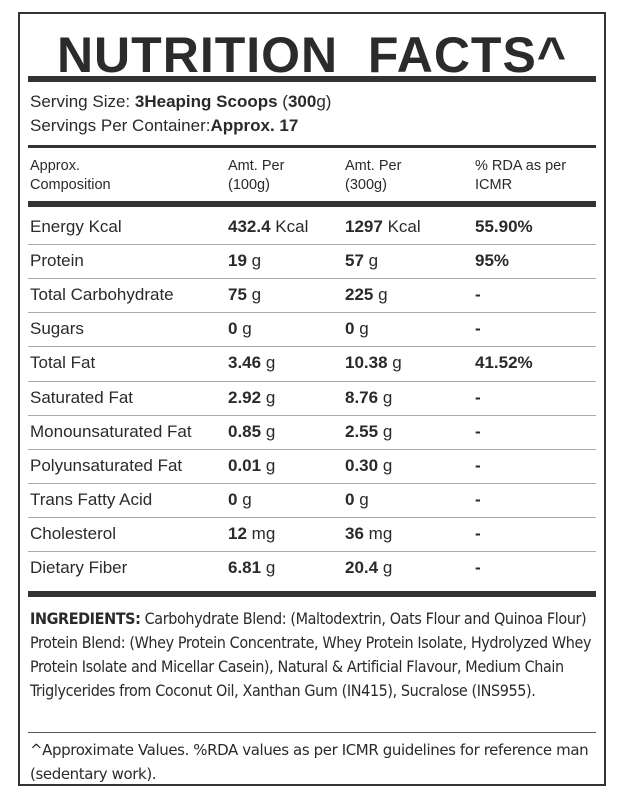 This screenshot has width=627, height=800. What do you see at coordinates (362, 431) in the screenshot?
I see `amount: 2.55` at bounding box center [362, 431].